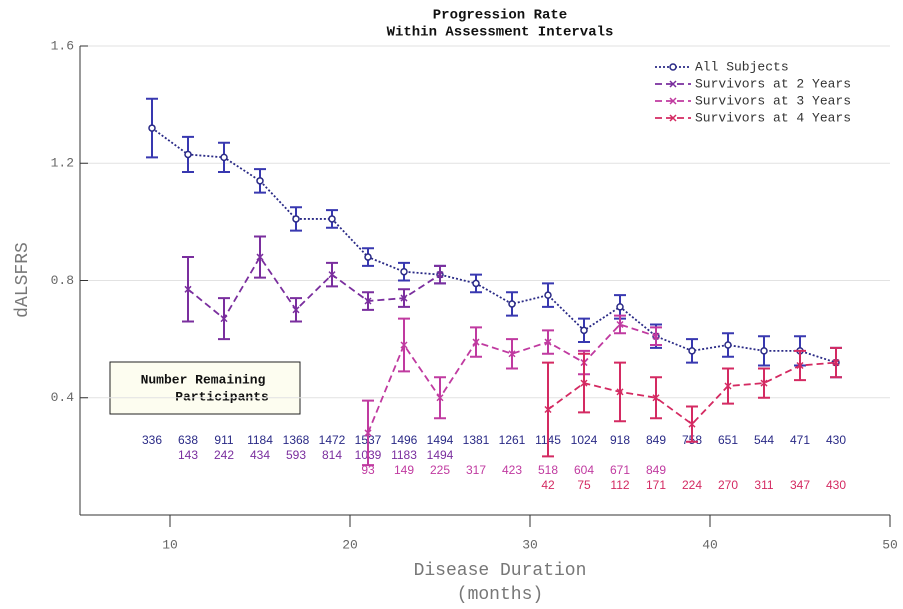 The width and height of the screenshot is (903, 609). Describe the element at coordinates (350, 544) in the screenshot. I see `x-tick-label: 20` at that location.